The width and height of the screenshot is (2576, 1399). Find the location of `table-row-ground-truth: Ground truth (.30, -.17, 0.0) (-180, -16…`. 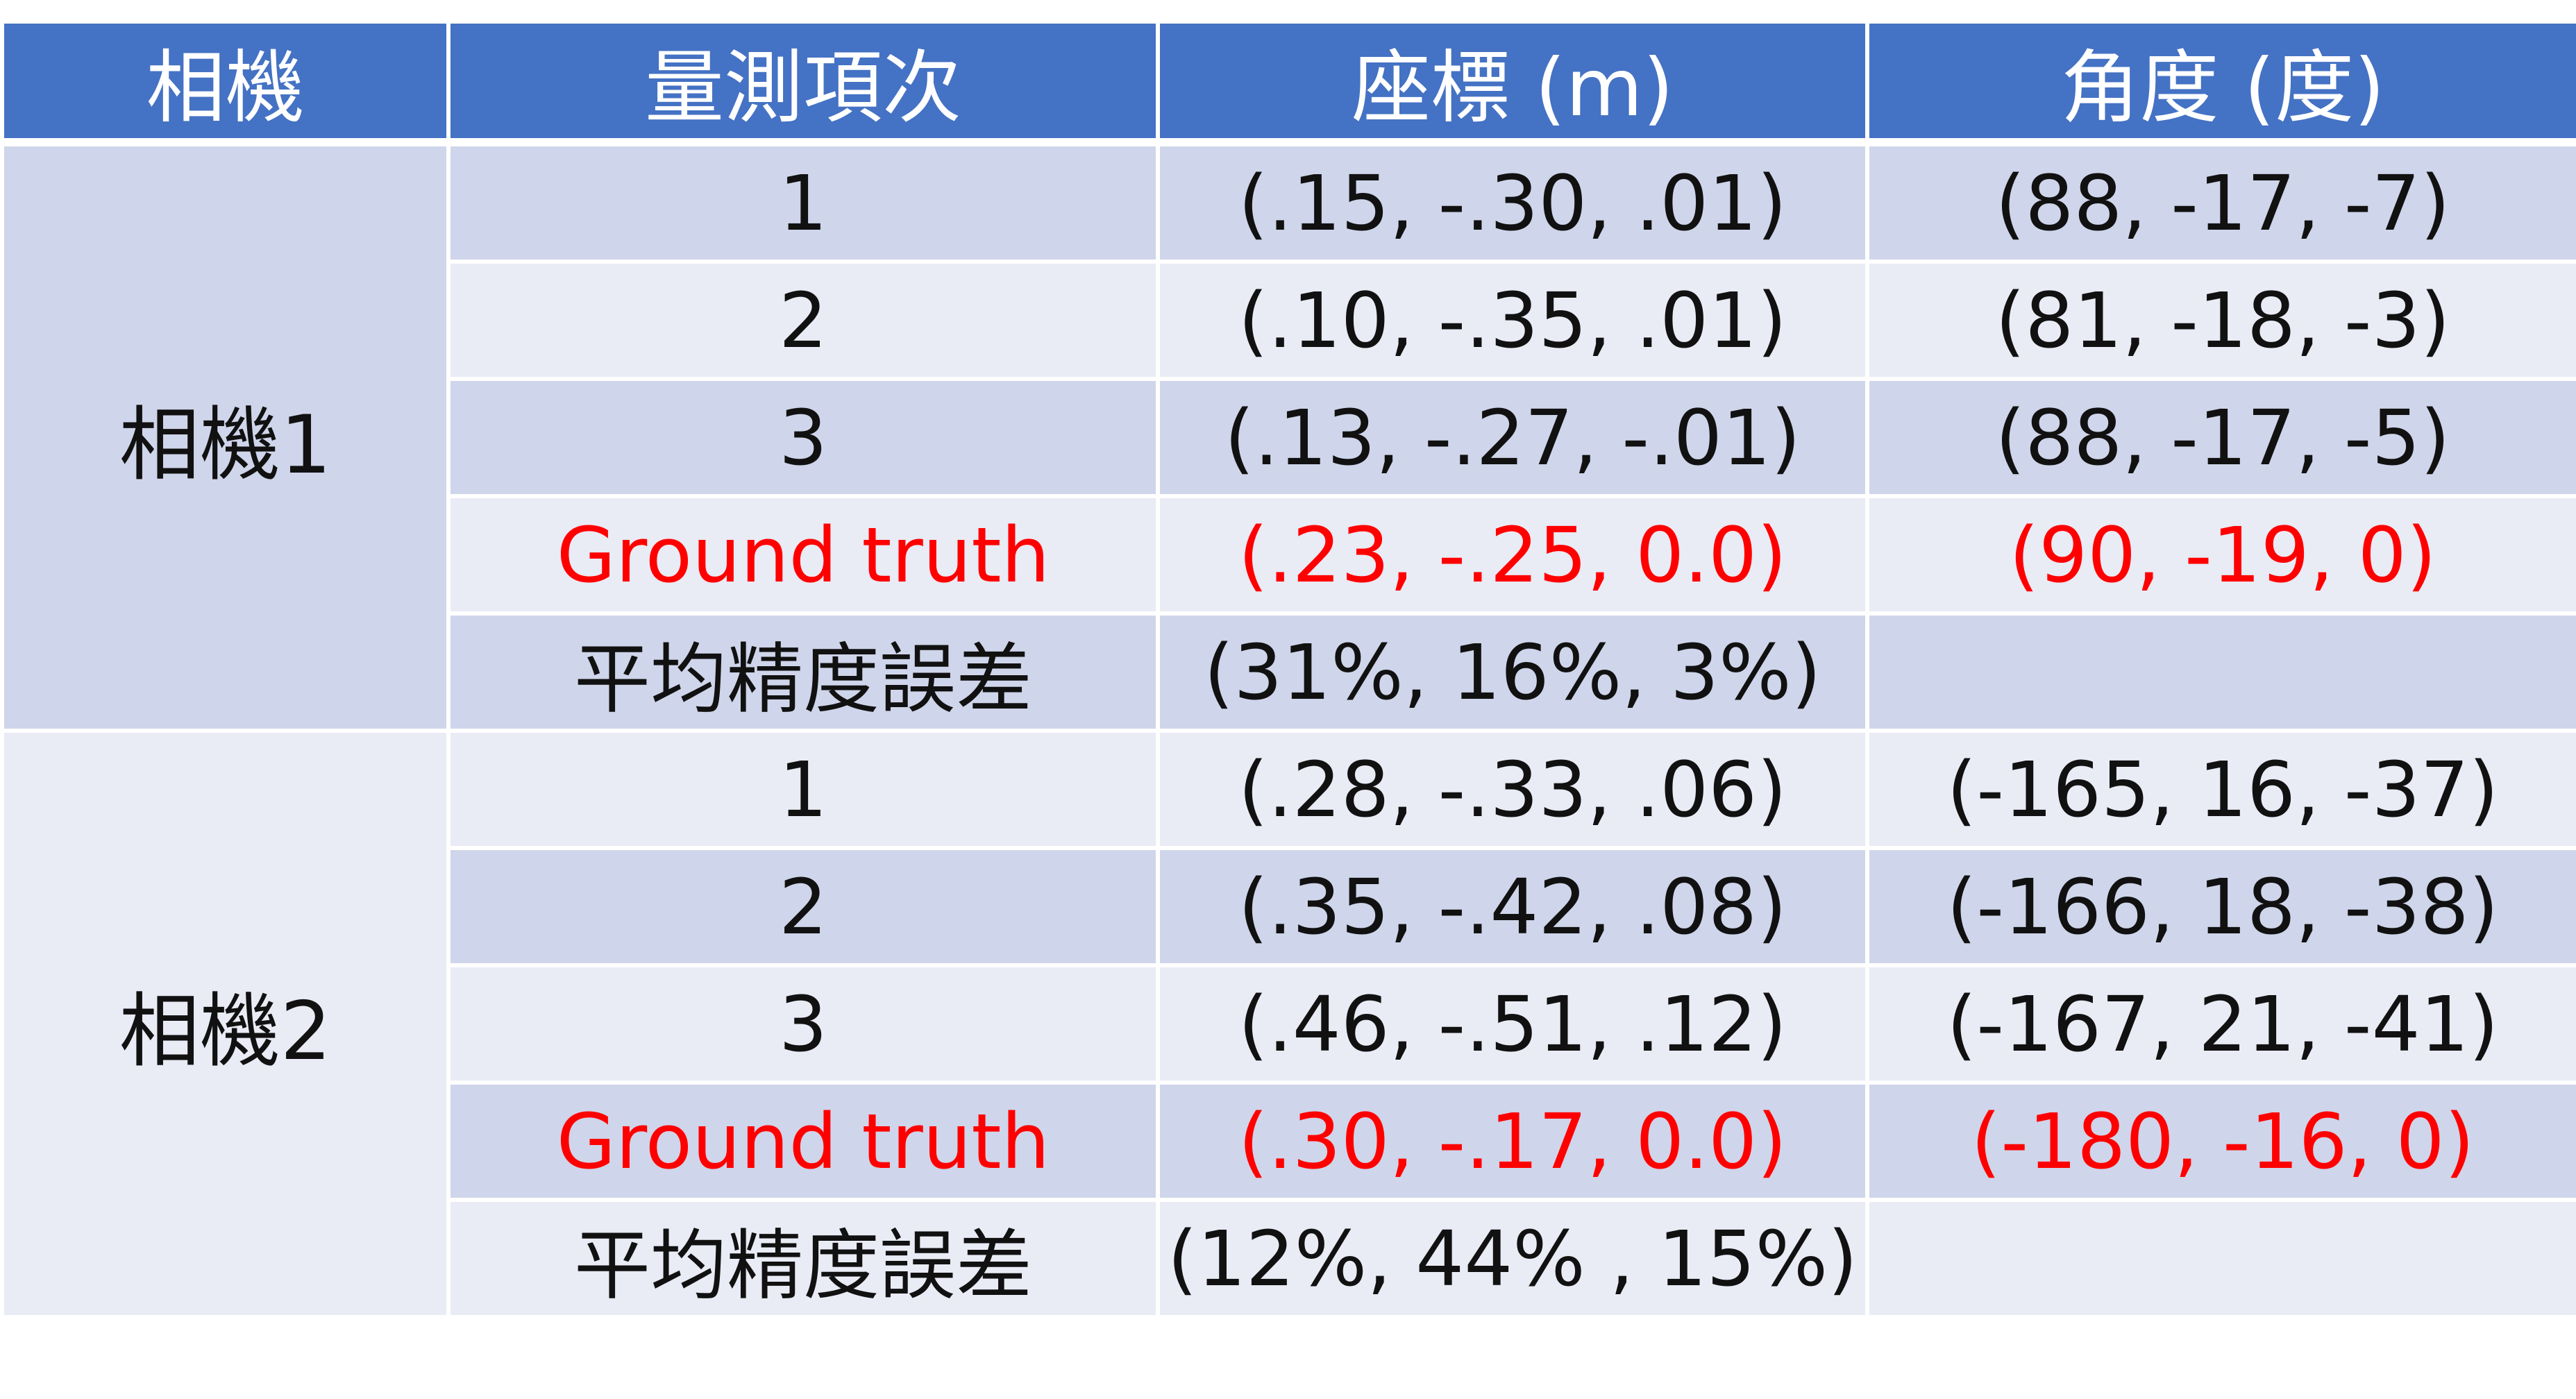

table-row-ground-truth: Ground truth (.30, -.17, 0.0) (-180, -16… is located at coordinates (1289, 1141).